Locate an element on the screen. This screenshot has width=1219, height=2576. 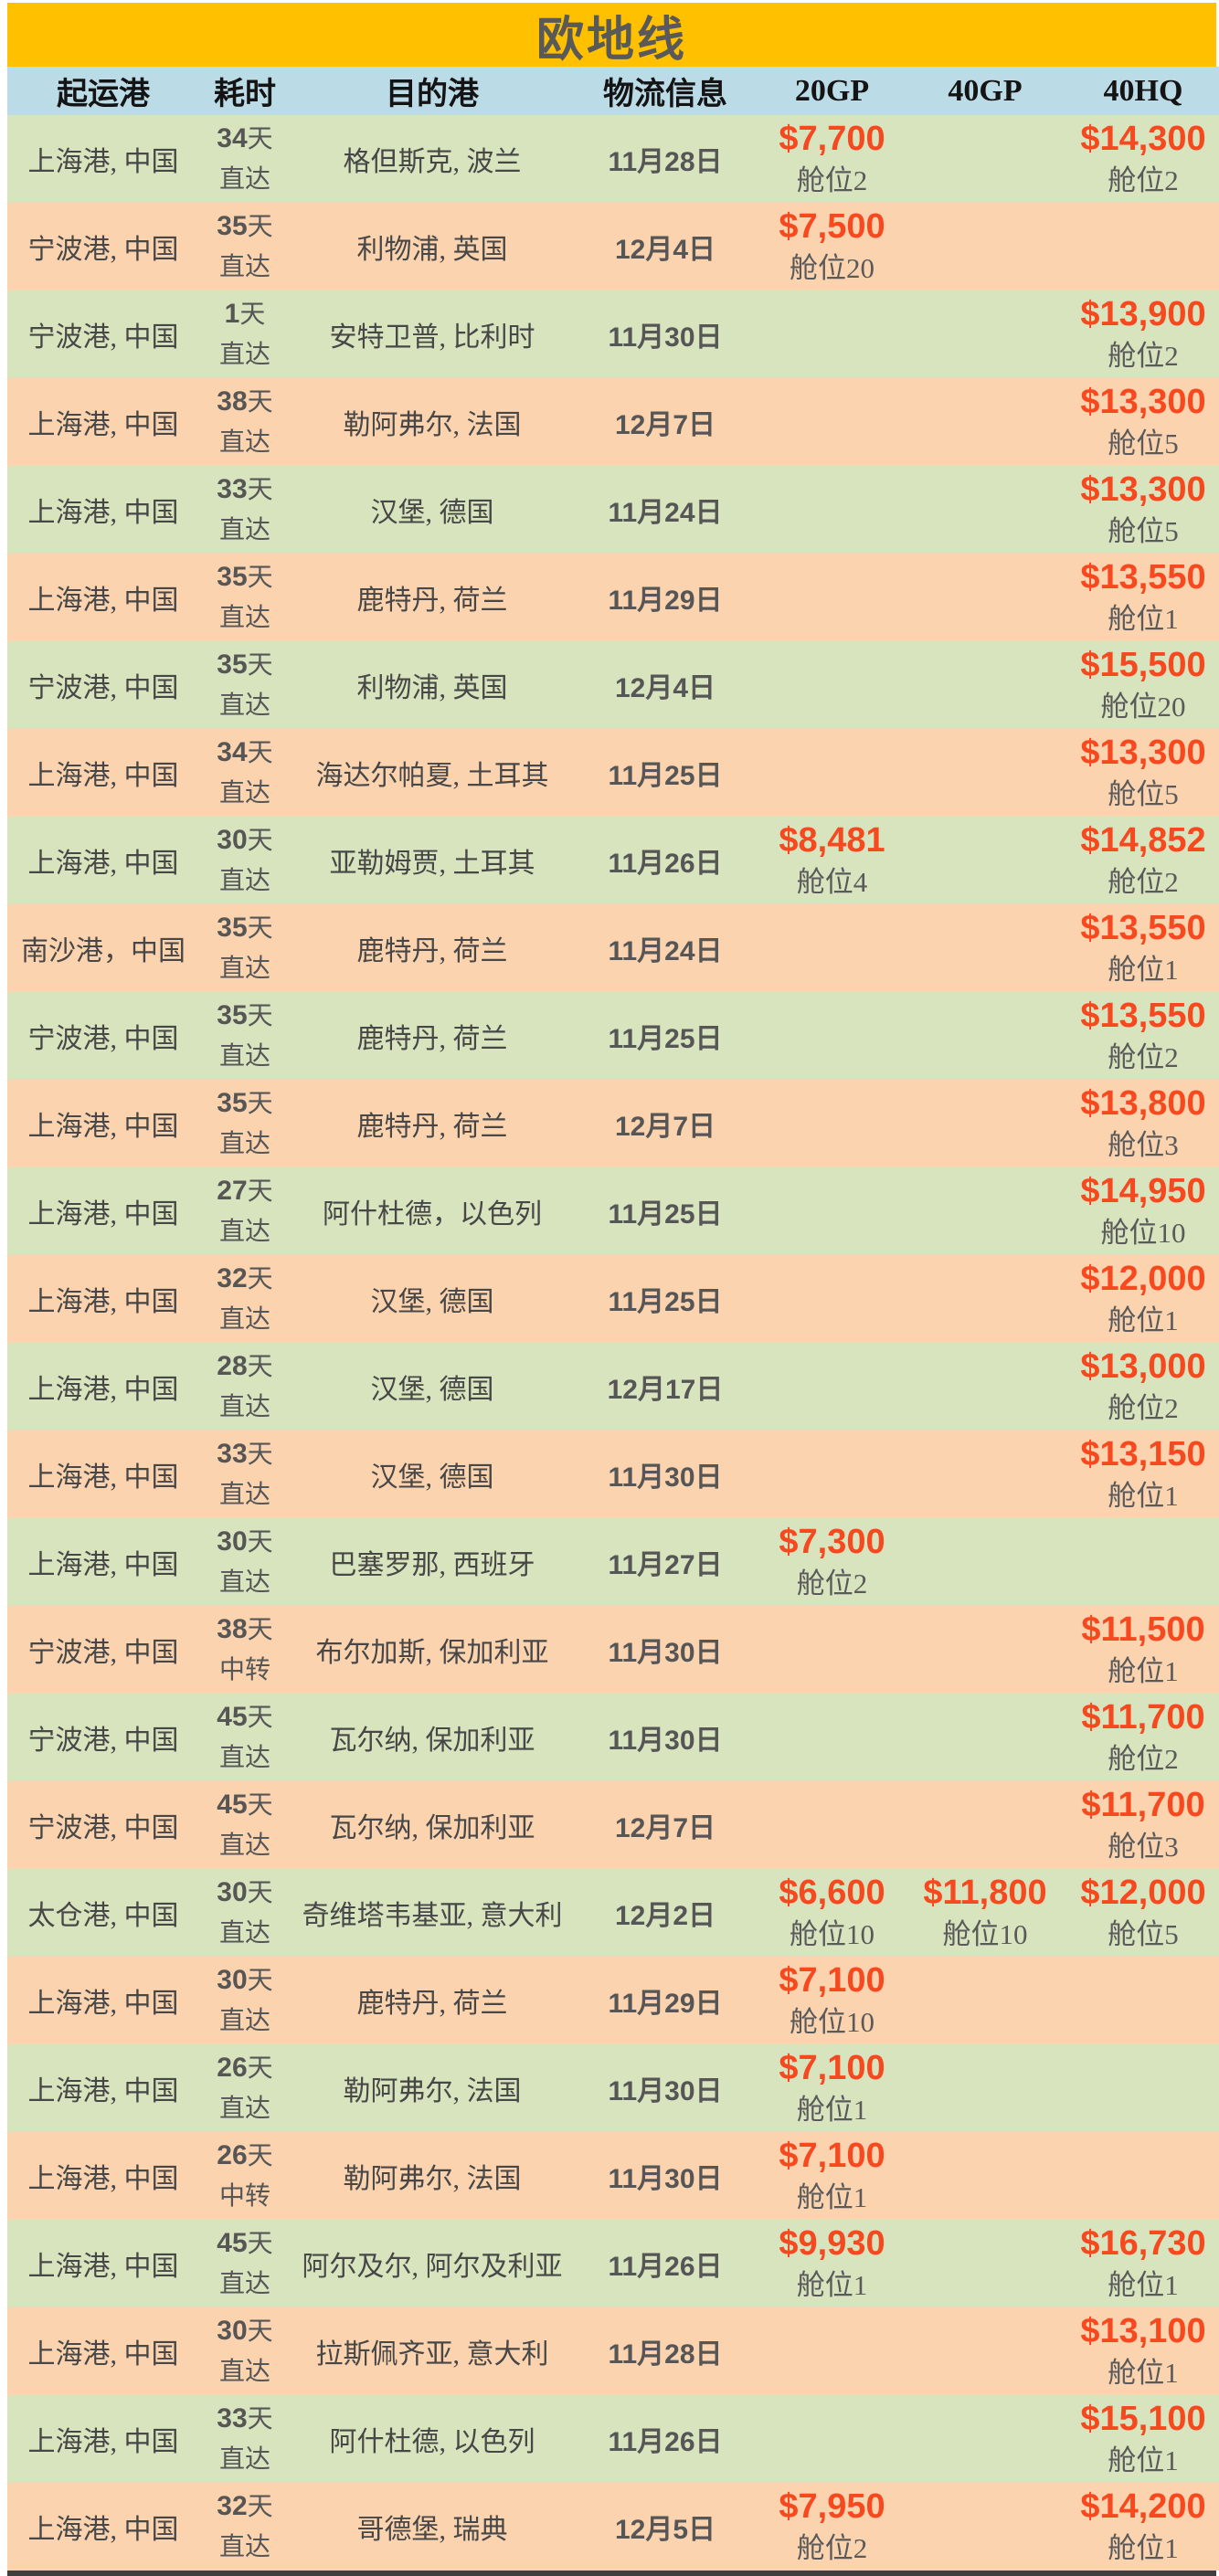
price-value: $14,200 is located at coordinates (1143, 2506).